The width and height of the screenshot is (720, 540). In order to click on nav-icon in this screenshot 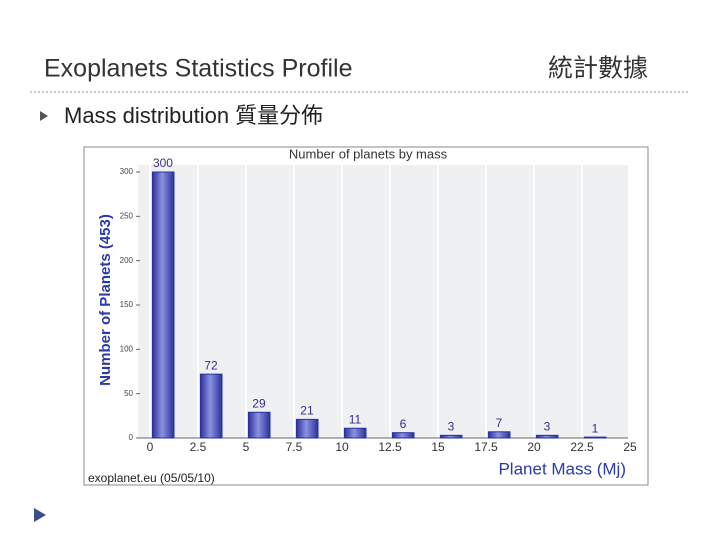, I will do `click(40, 515)`.